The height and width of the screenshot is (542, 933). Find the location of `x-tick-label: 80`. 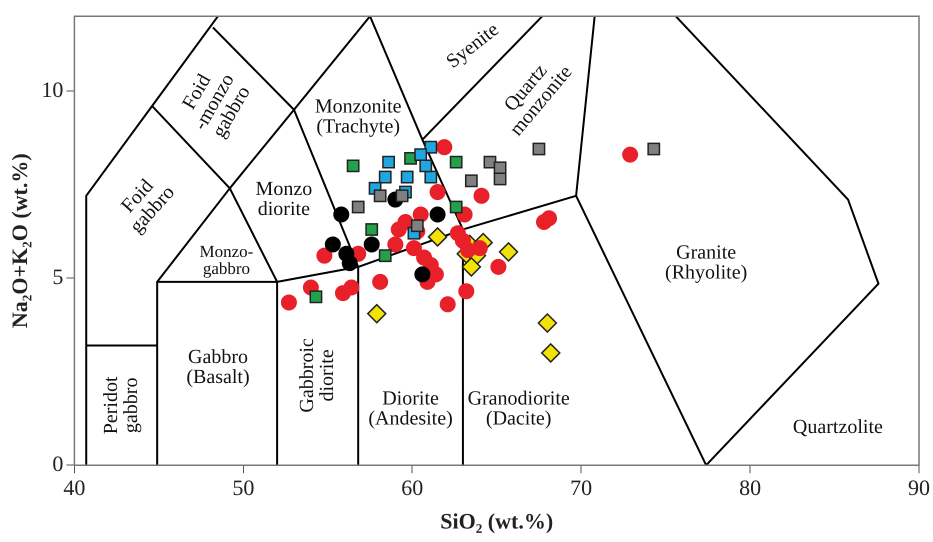

x-tick-label: 80 is located at coordinates (750, 487).